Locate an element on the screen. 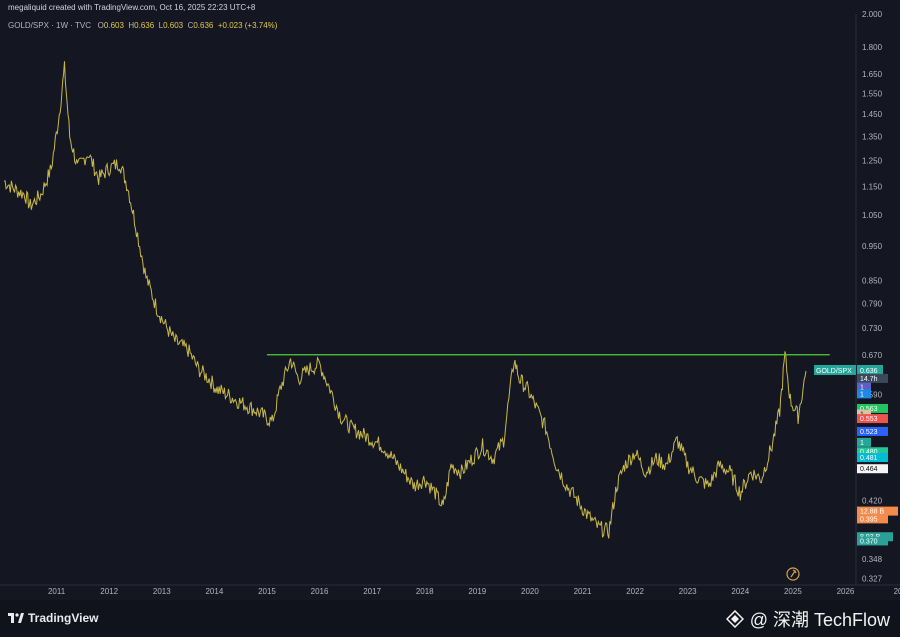 The image size is (900, 637). watermark: @ 深潮 TechFlow is located at coordinates (807, 619).